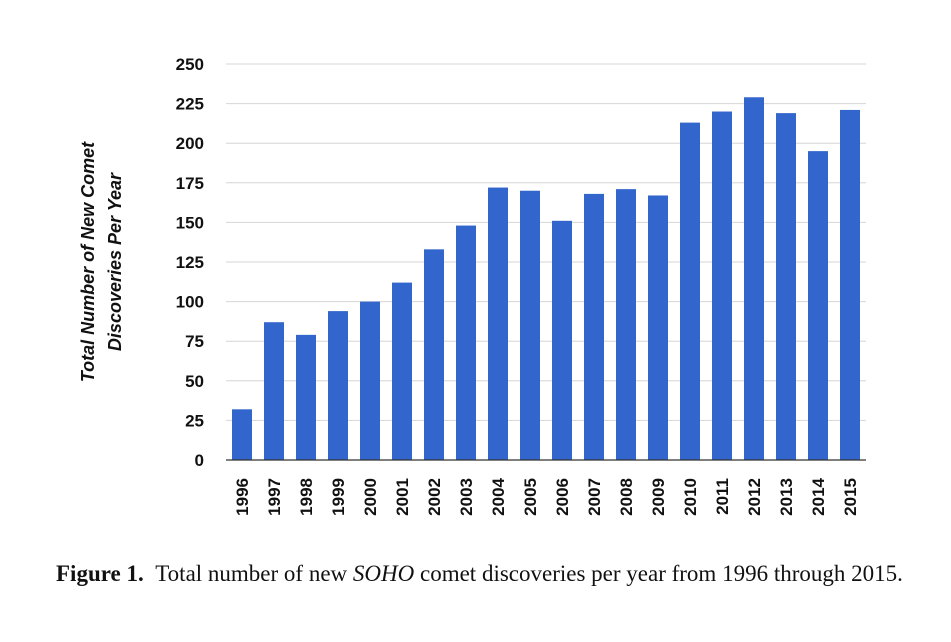  Describe the element at coordinates (818, 496) in the screenshot. I see `x-tick-label: 2014` at that location.